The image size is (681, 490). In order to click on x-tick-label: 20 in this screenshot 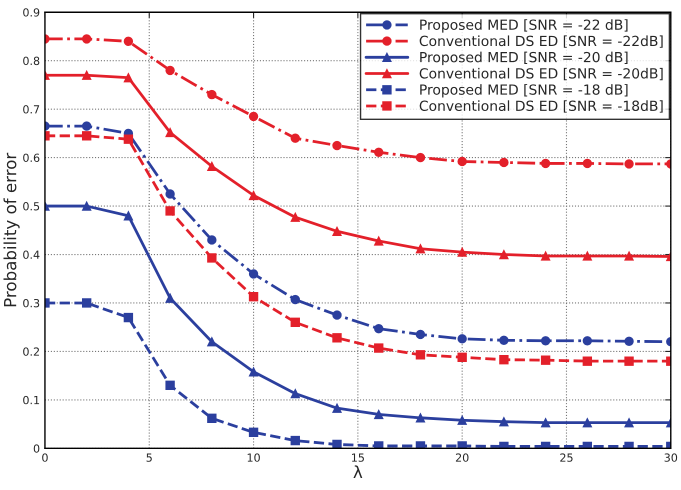, I will do `click(462, 457)`.